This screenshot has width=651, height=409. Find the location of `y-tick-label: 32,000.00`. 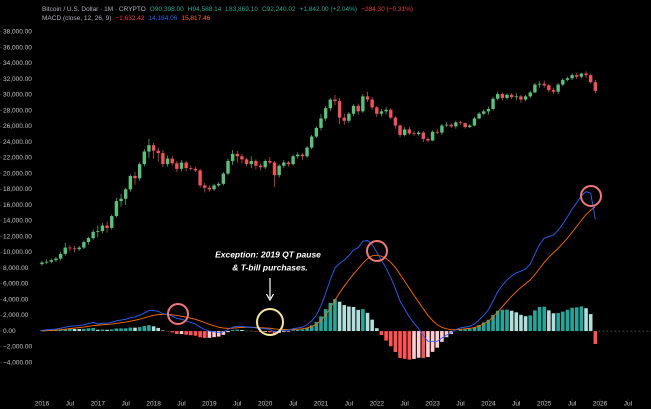

y-tick-label: 32,000.00 is located at coordinates (17, 79).